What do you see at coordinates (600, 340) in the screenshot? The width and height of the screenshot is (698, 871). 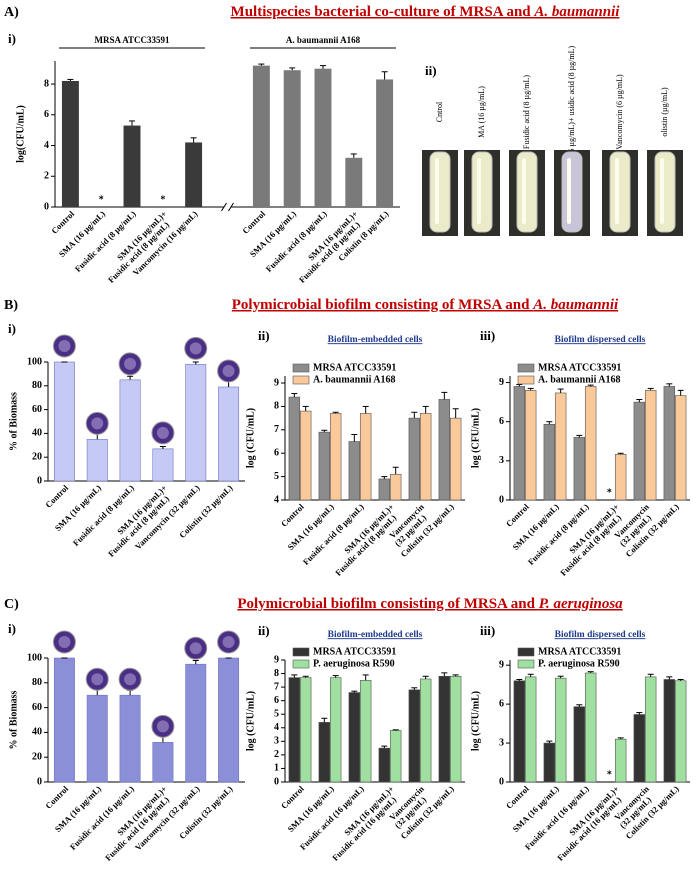 I see `chart-subtitle: Biofilm dispersed cells` at bounding box center [600, 340].